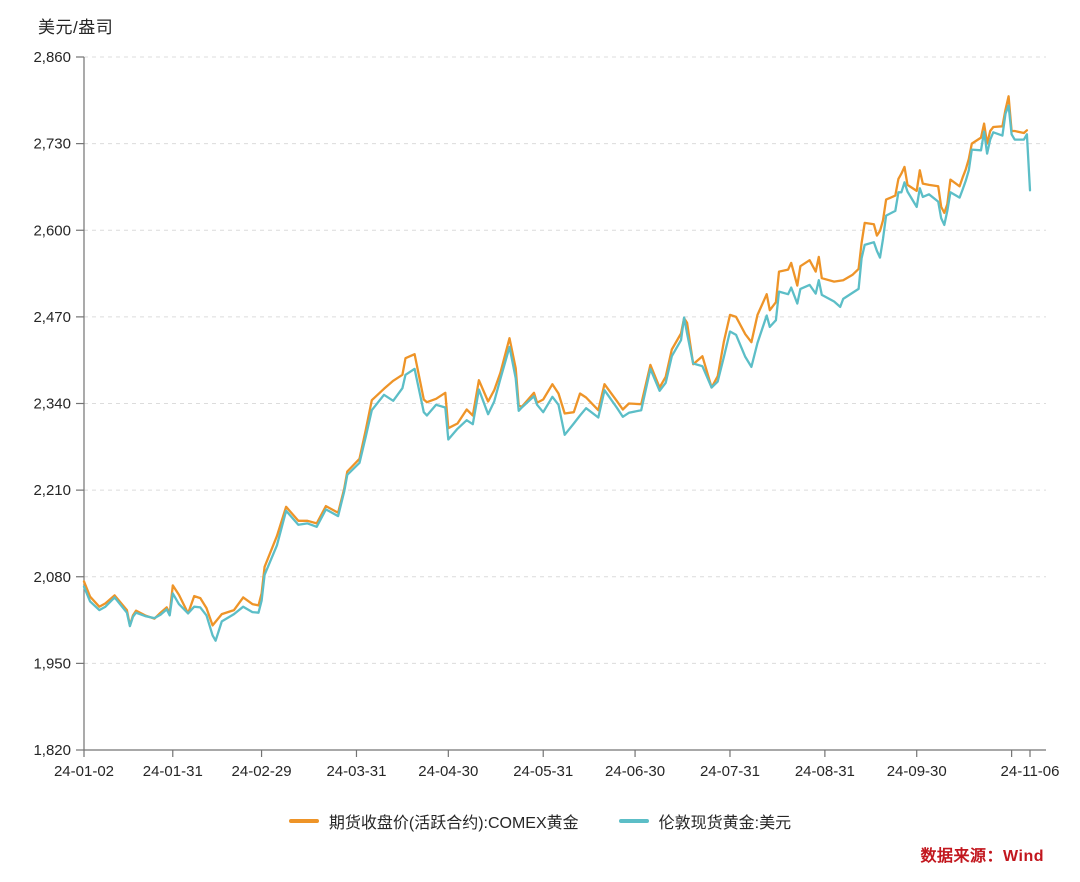 The width and height of the screenshot is (1080, 882). What do you see at coordinates (303, 821) in the screenshot?
I see `legend-line-comex-futures` at bounding box center [303, 821].